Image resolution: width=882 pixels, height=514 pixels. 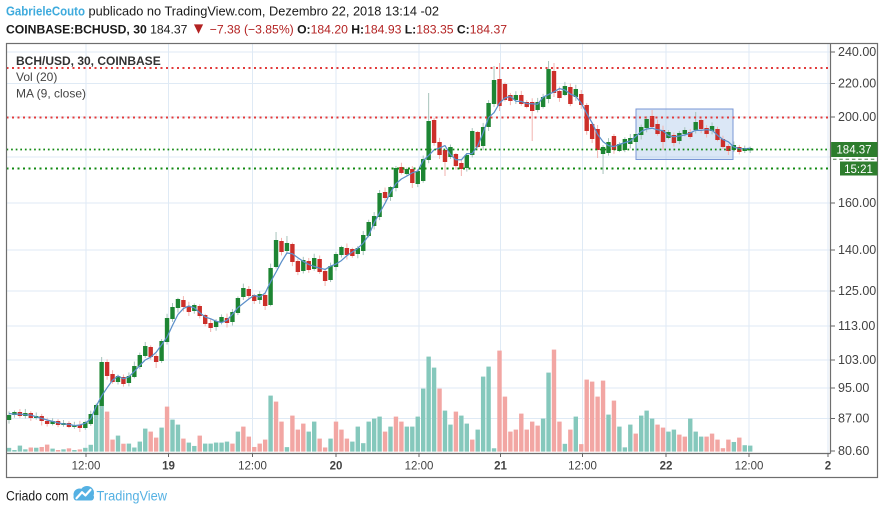 What do you see at coordinates (37, 496) in the screenshot?
I see `svg-text: Criado com` at bounding box center [37, 496].